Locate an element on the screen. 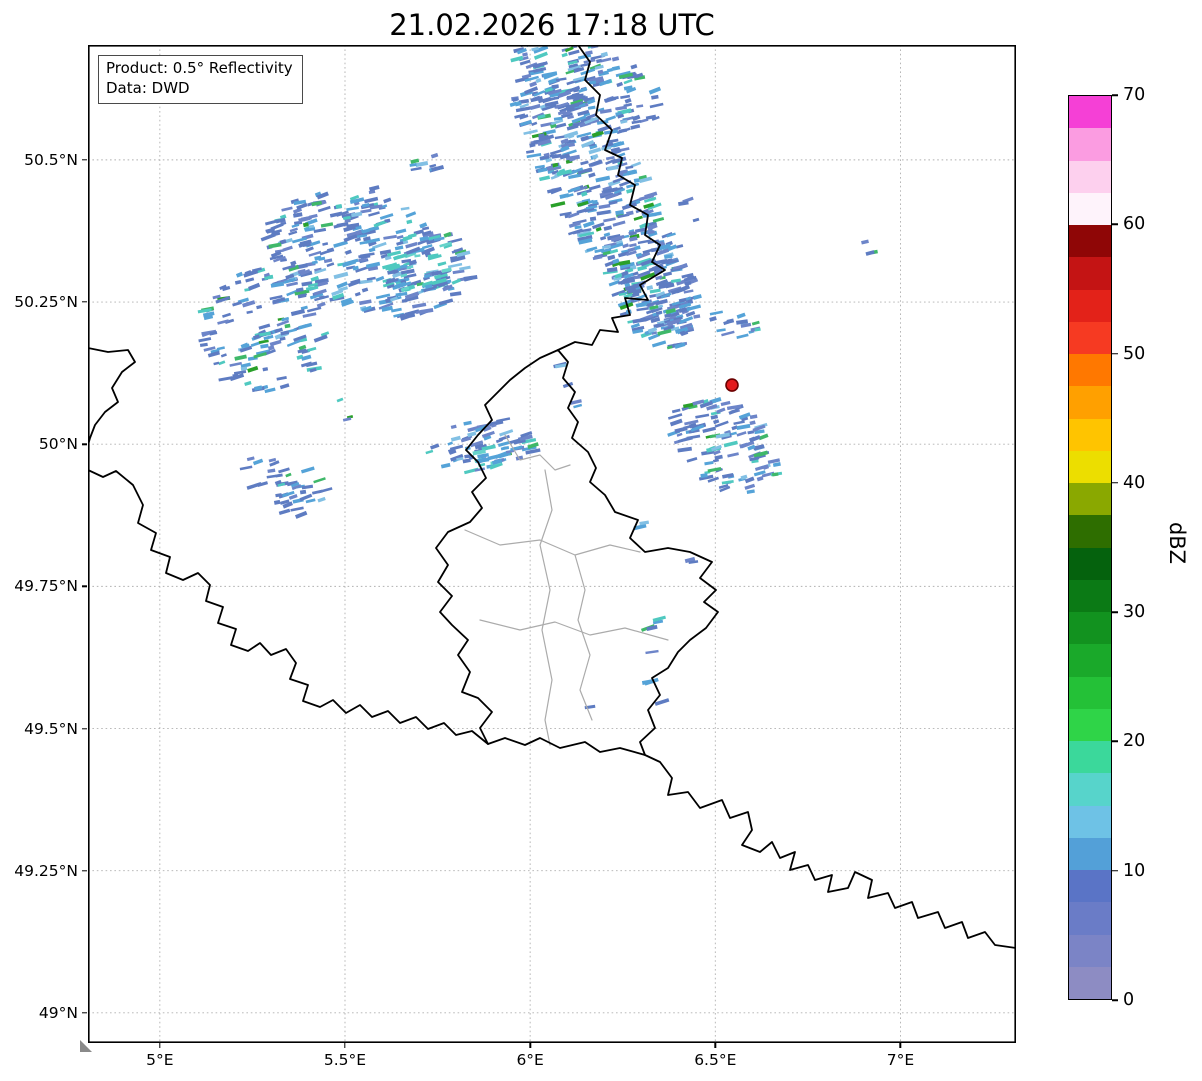  border-luxembourg-outline is located at coordinates (577, 552).